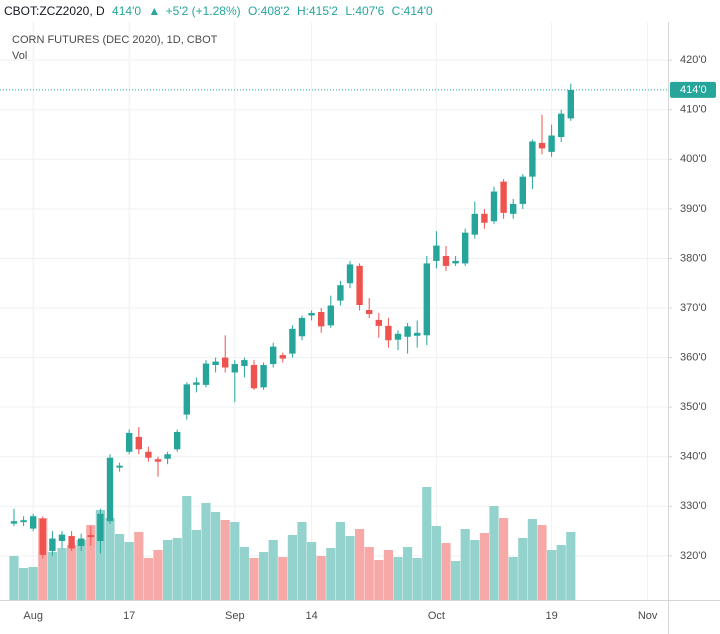 This screenshot has height=634, width=720. What do you see at coordinates (311, 616) in the screenshot?
I see `x-tick-label: 14` at bounding box center [311, 616].